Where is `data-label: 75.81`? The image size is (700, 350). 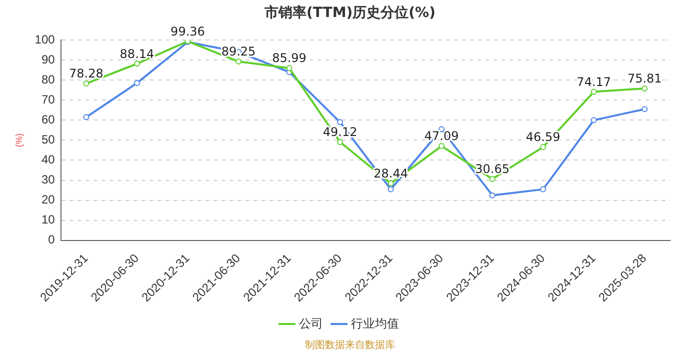
data-label: 75.81 is located at coordinates (644, 79).